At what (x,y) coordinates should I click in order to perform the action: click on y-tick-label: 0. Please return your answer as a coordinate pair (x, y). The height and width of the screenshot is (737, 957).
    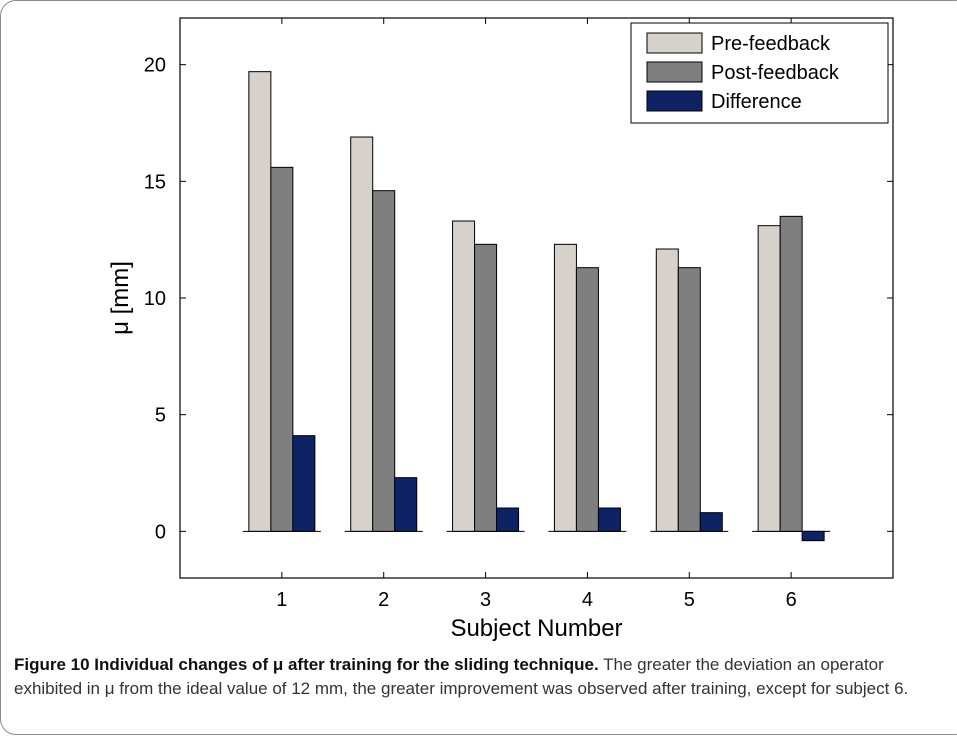
    Looking at the image, I should click on (160, 532).